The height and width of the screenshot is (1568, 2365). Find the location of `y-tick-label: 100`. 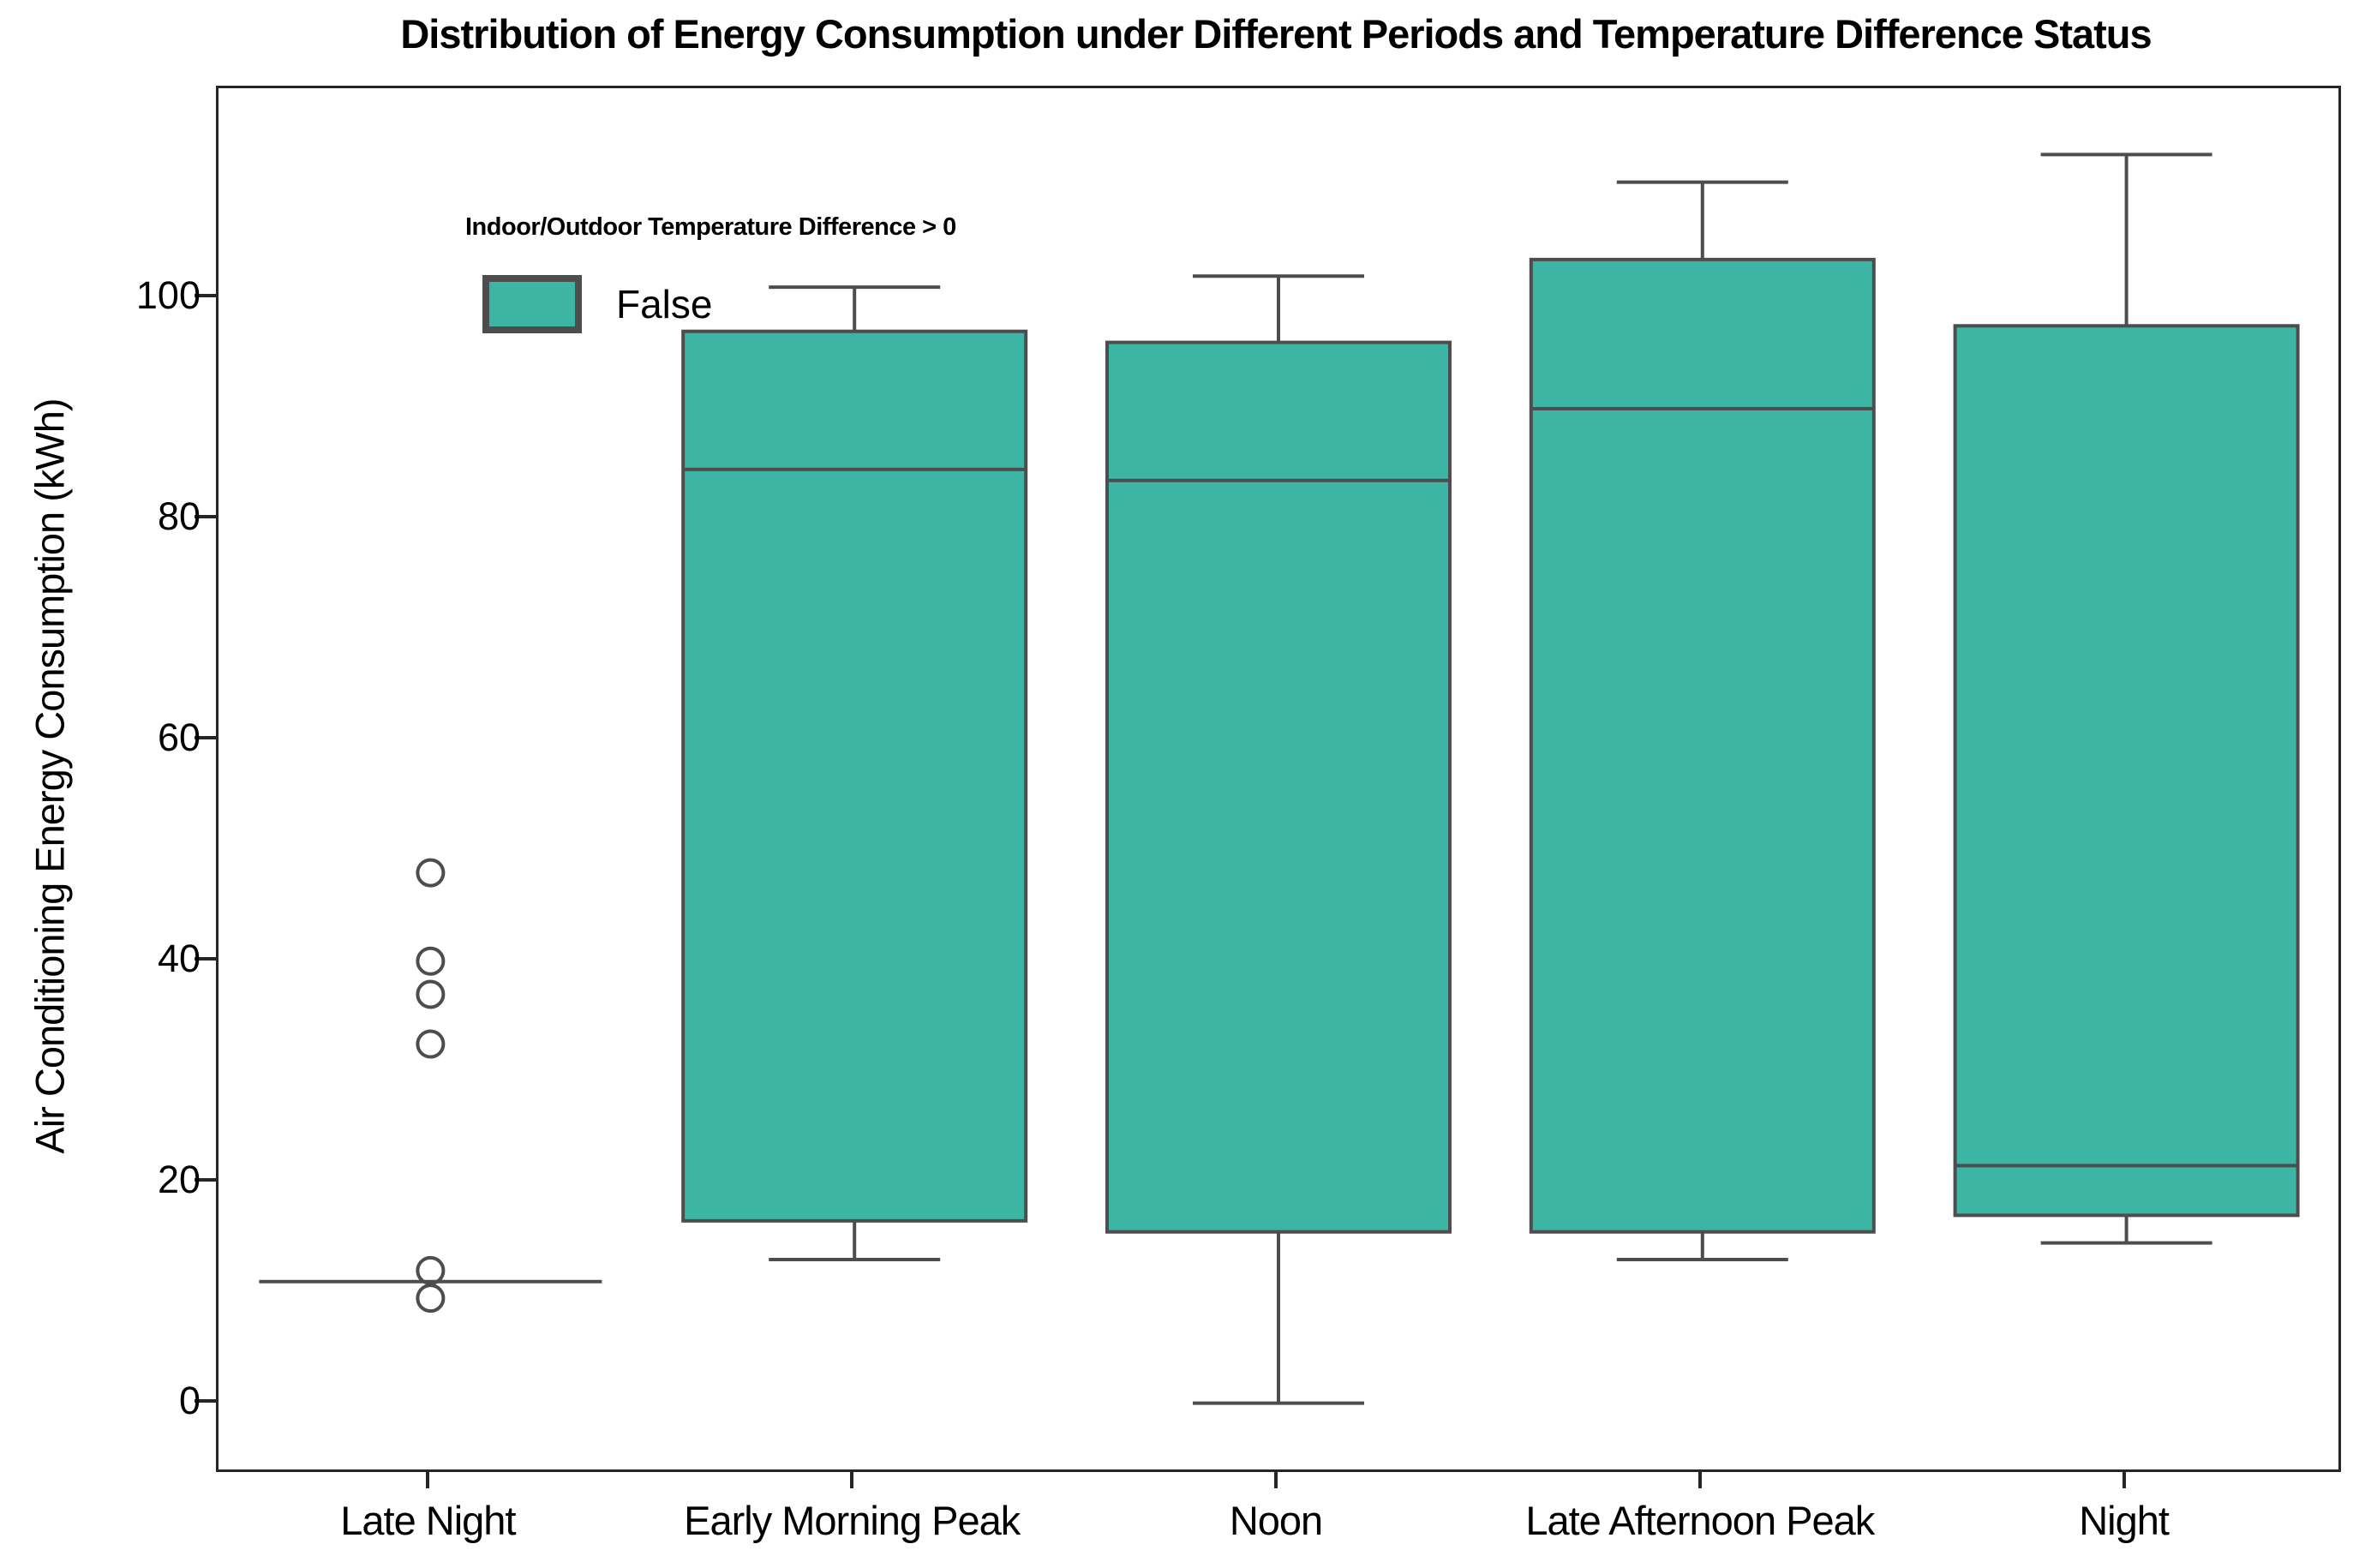

y-tick-label: 100 is located at coordinates (168, 295).